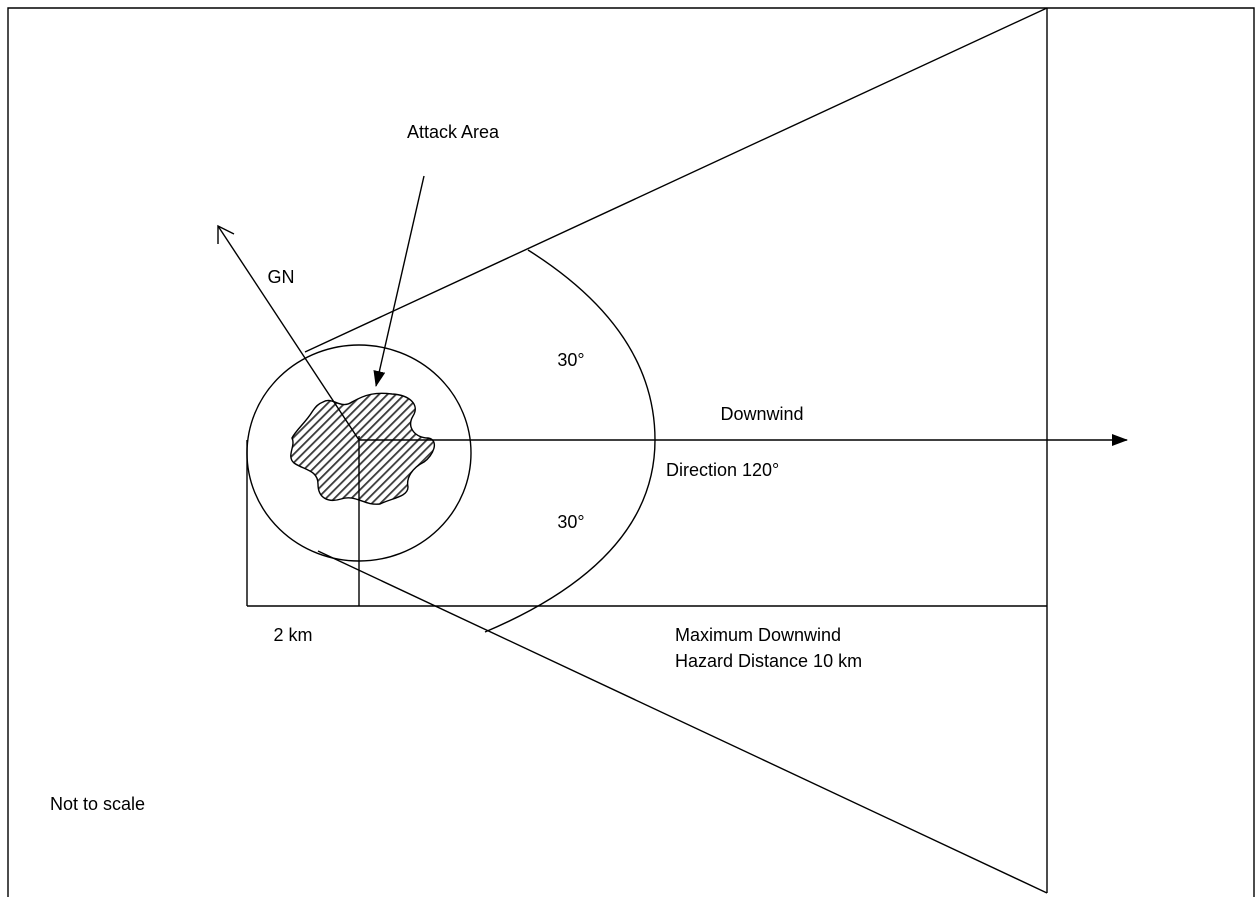 The image size is (1257, 902). What do you see at coordinates (399, 281) in the screenshot?
I see `attack-area-pointer` at bounding box center [399, 281].